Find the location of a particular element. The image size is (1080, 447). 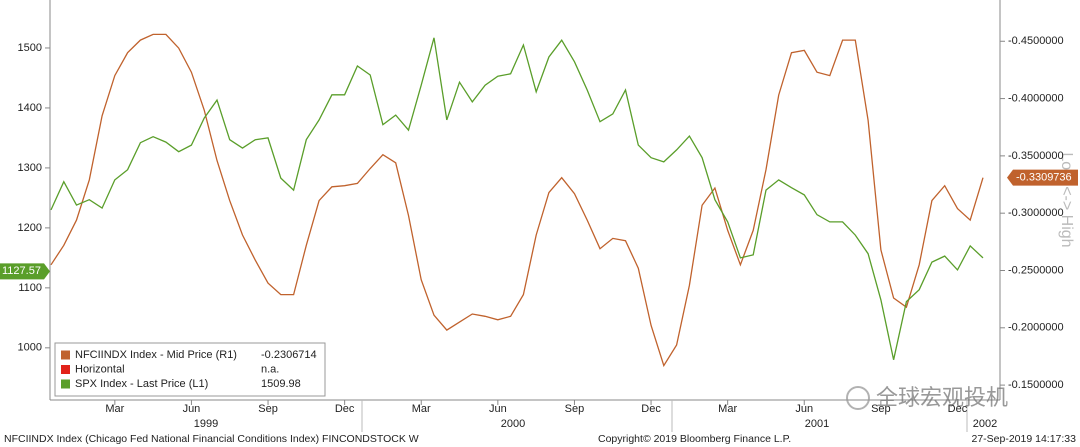

footer-right: 27-Sep-2019 14:17:33 is located at coordinates (1023, 439).